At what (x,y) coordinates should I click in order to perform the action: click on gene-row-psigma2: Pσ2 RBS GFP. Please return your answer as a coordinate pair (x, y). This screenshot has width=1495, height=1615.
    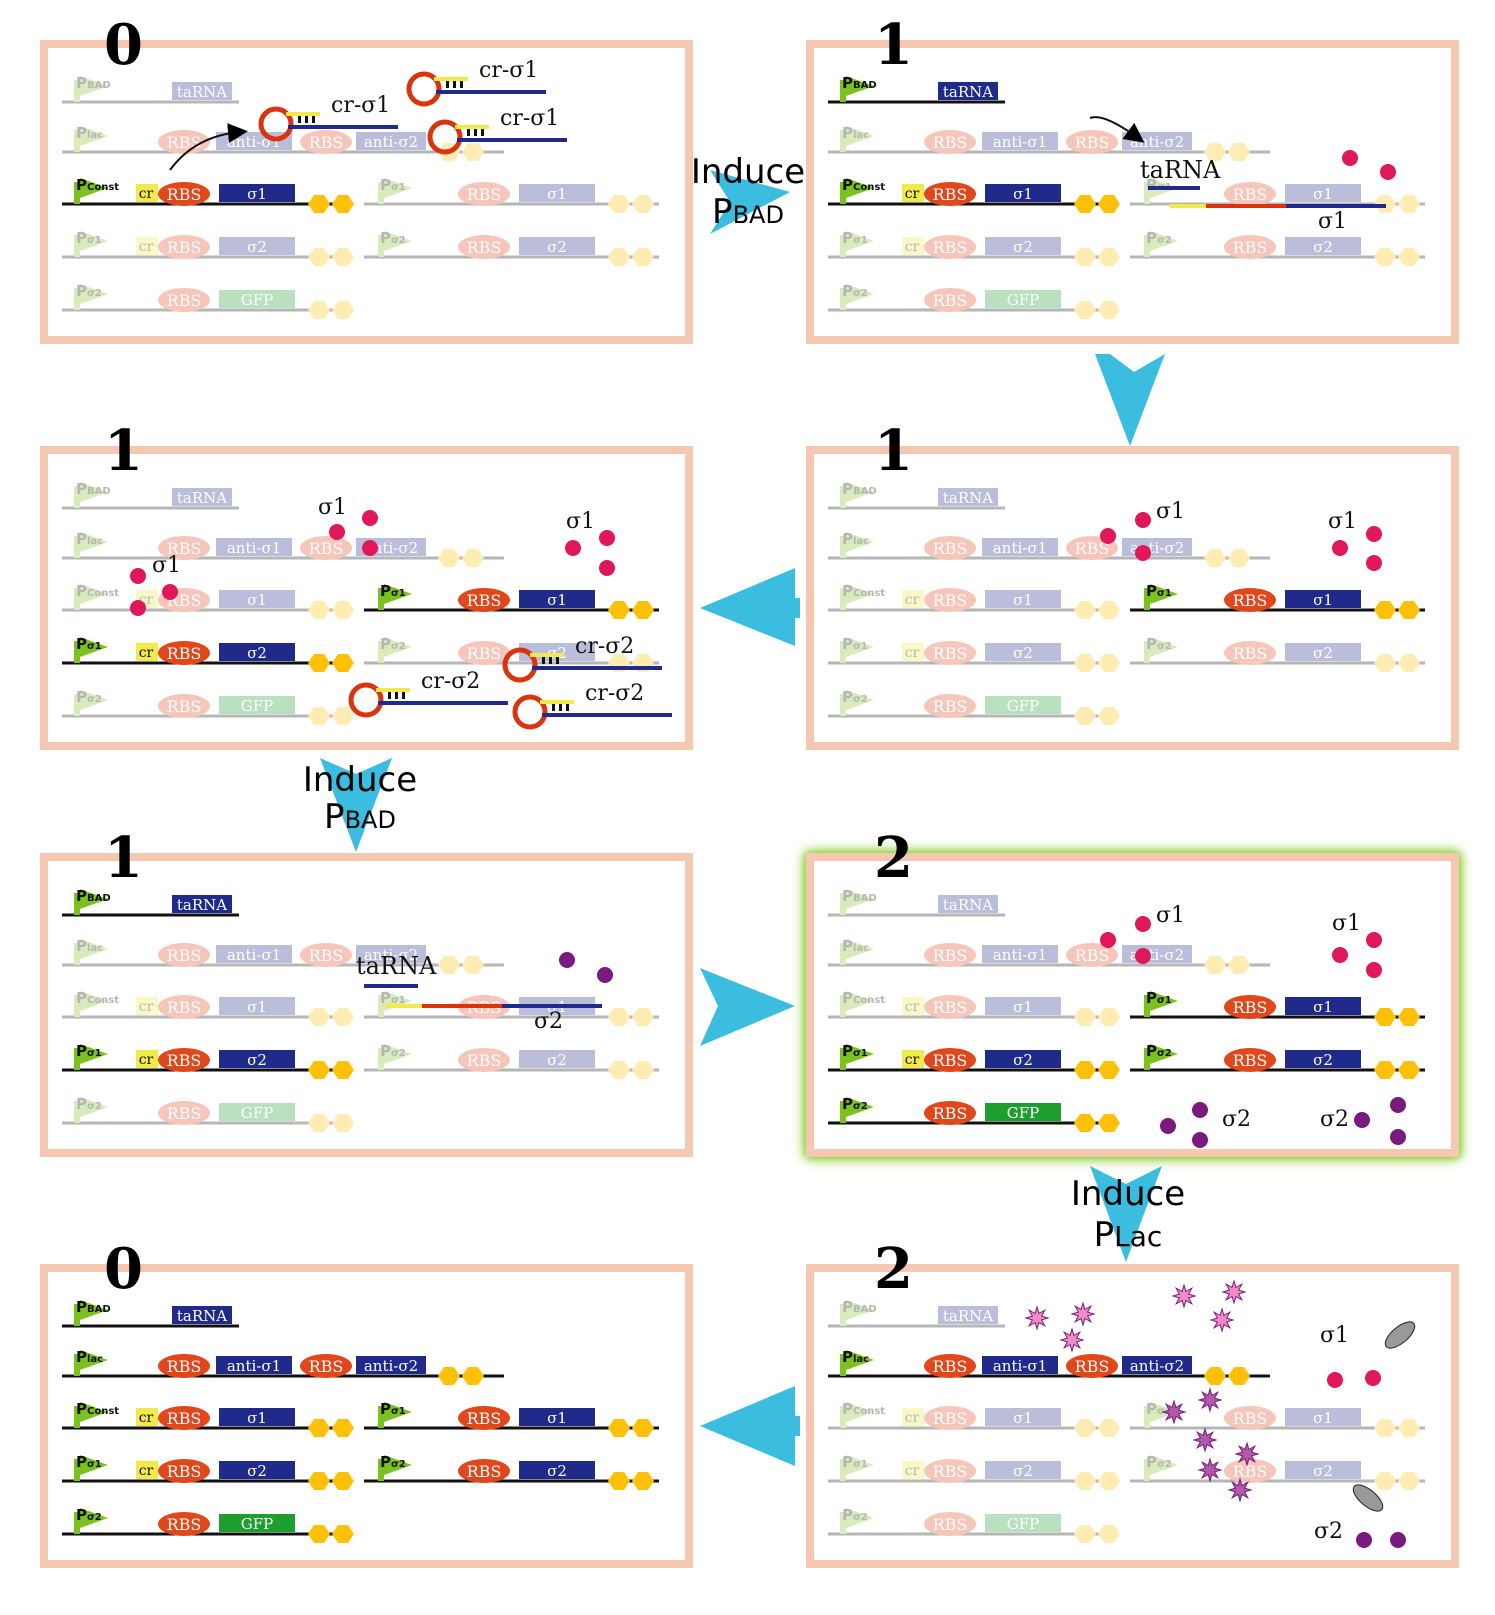
    Looking at the image, I should click on (208, 300).